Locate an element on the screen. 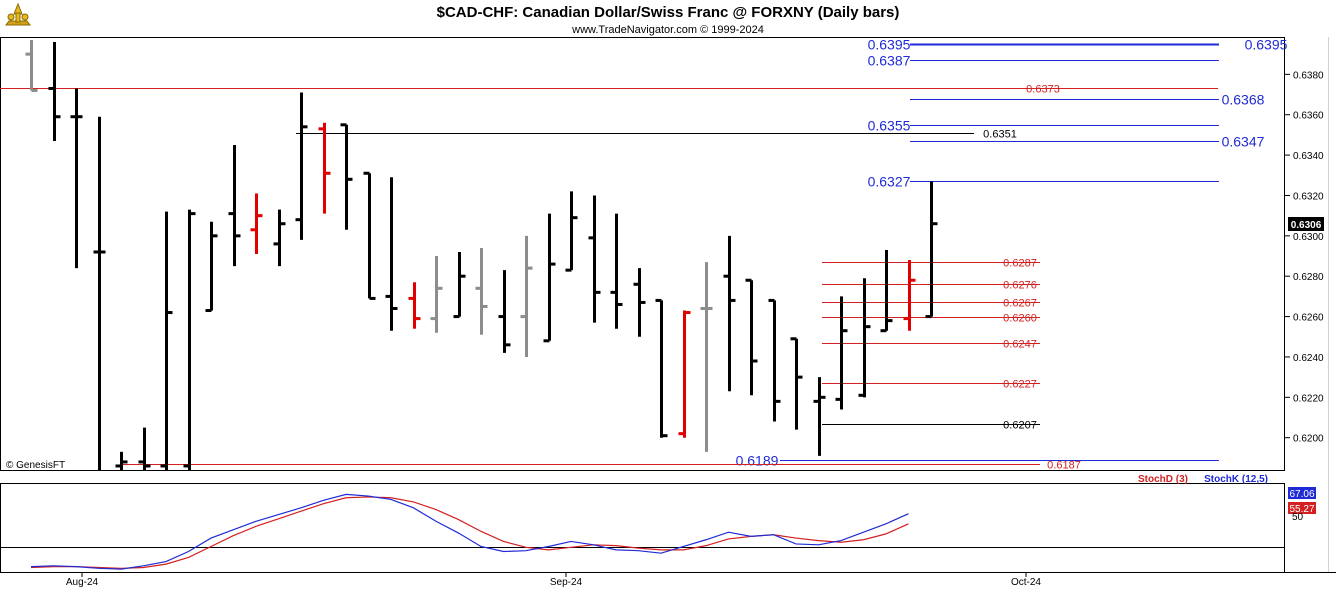 Image resolution: width=1336 pixels, height=591 pixels. x-tick-label: Oct-24 is located at coordinates (1026, 582).